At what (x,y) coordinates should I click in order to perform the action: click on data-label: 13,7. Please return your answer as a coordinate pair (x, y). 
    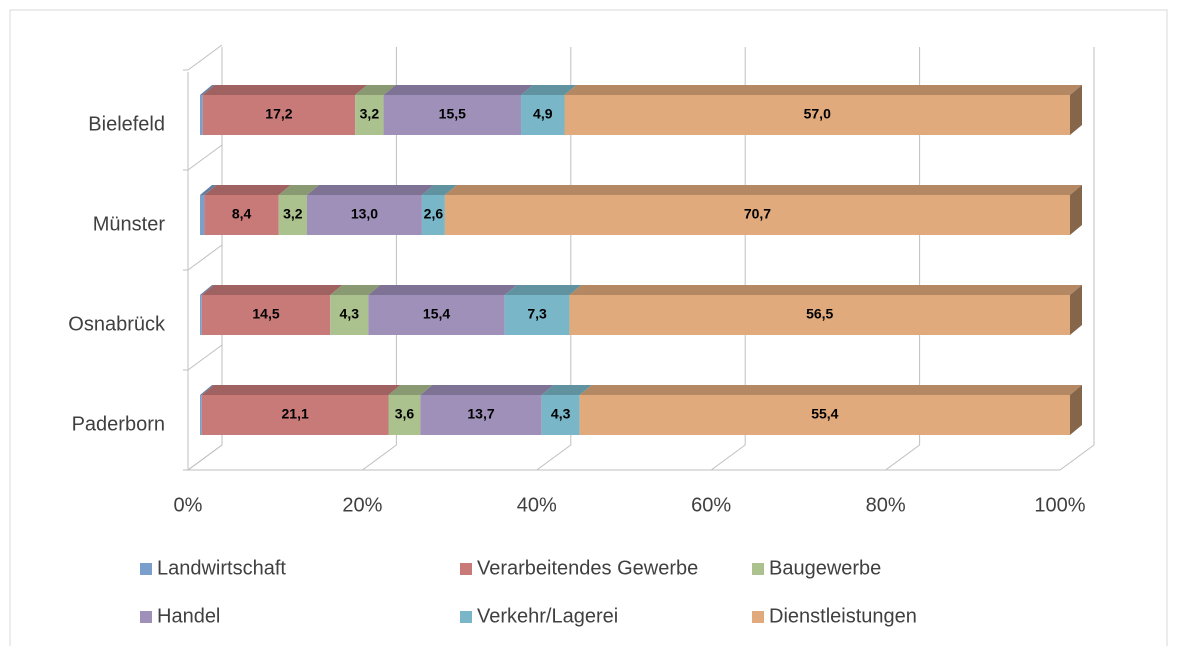
    Looking at the image, I should click on (480, 414).